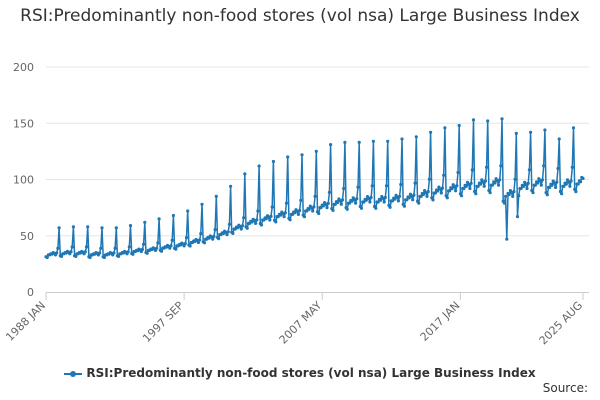 This screenshot has height=400, width=600. Describe the element at coordinates (23, 123) in the screenshot. I see `y-tick-label: 150` at that location.